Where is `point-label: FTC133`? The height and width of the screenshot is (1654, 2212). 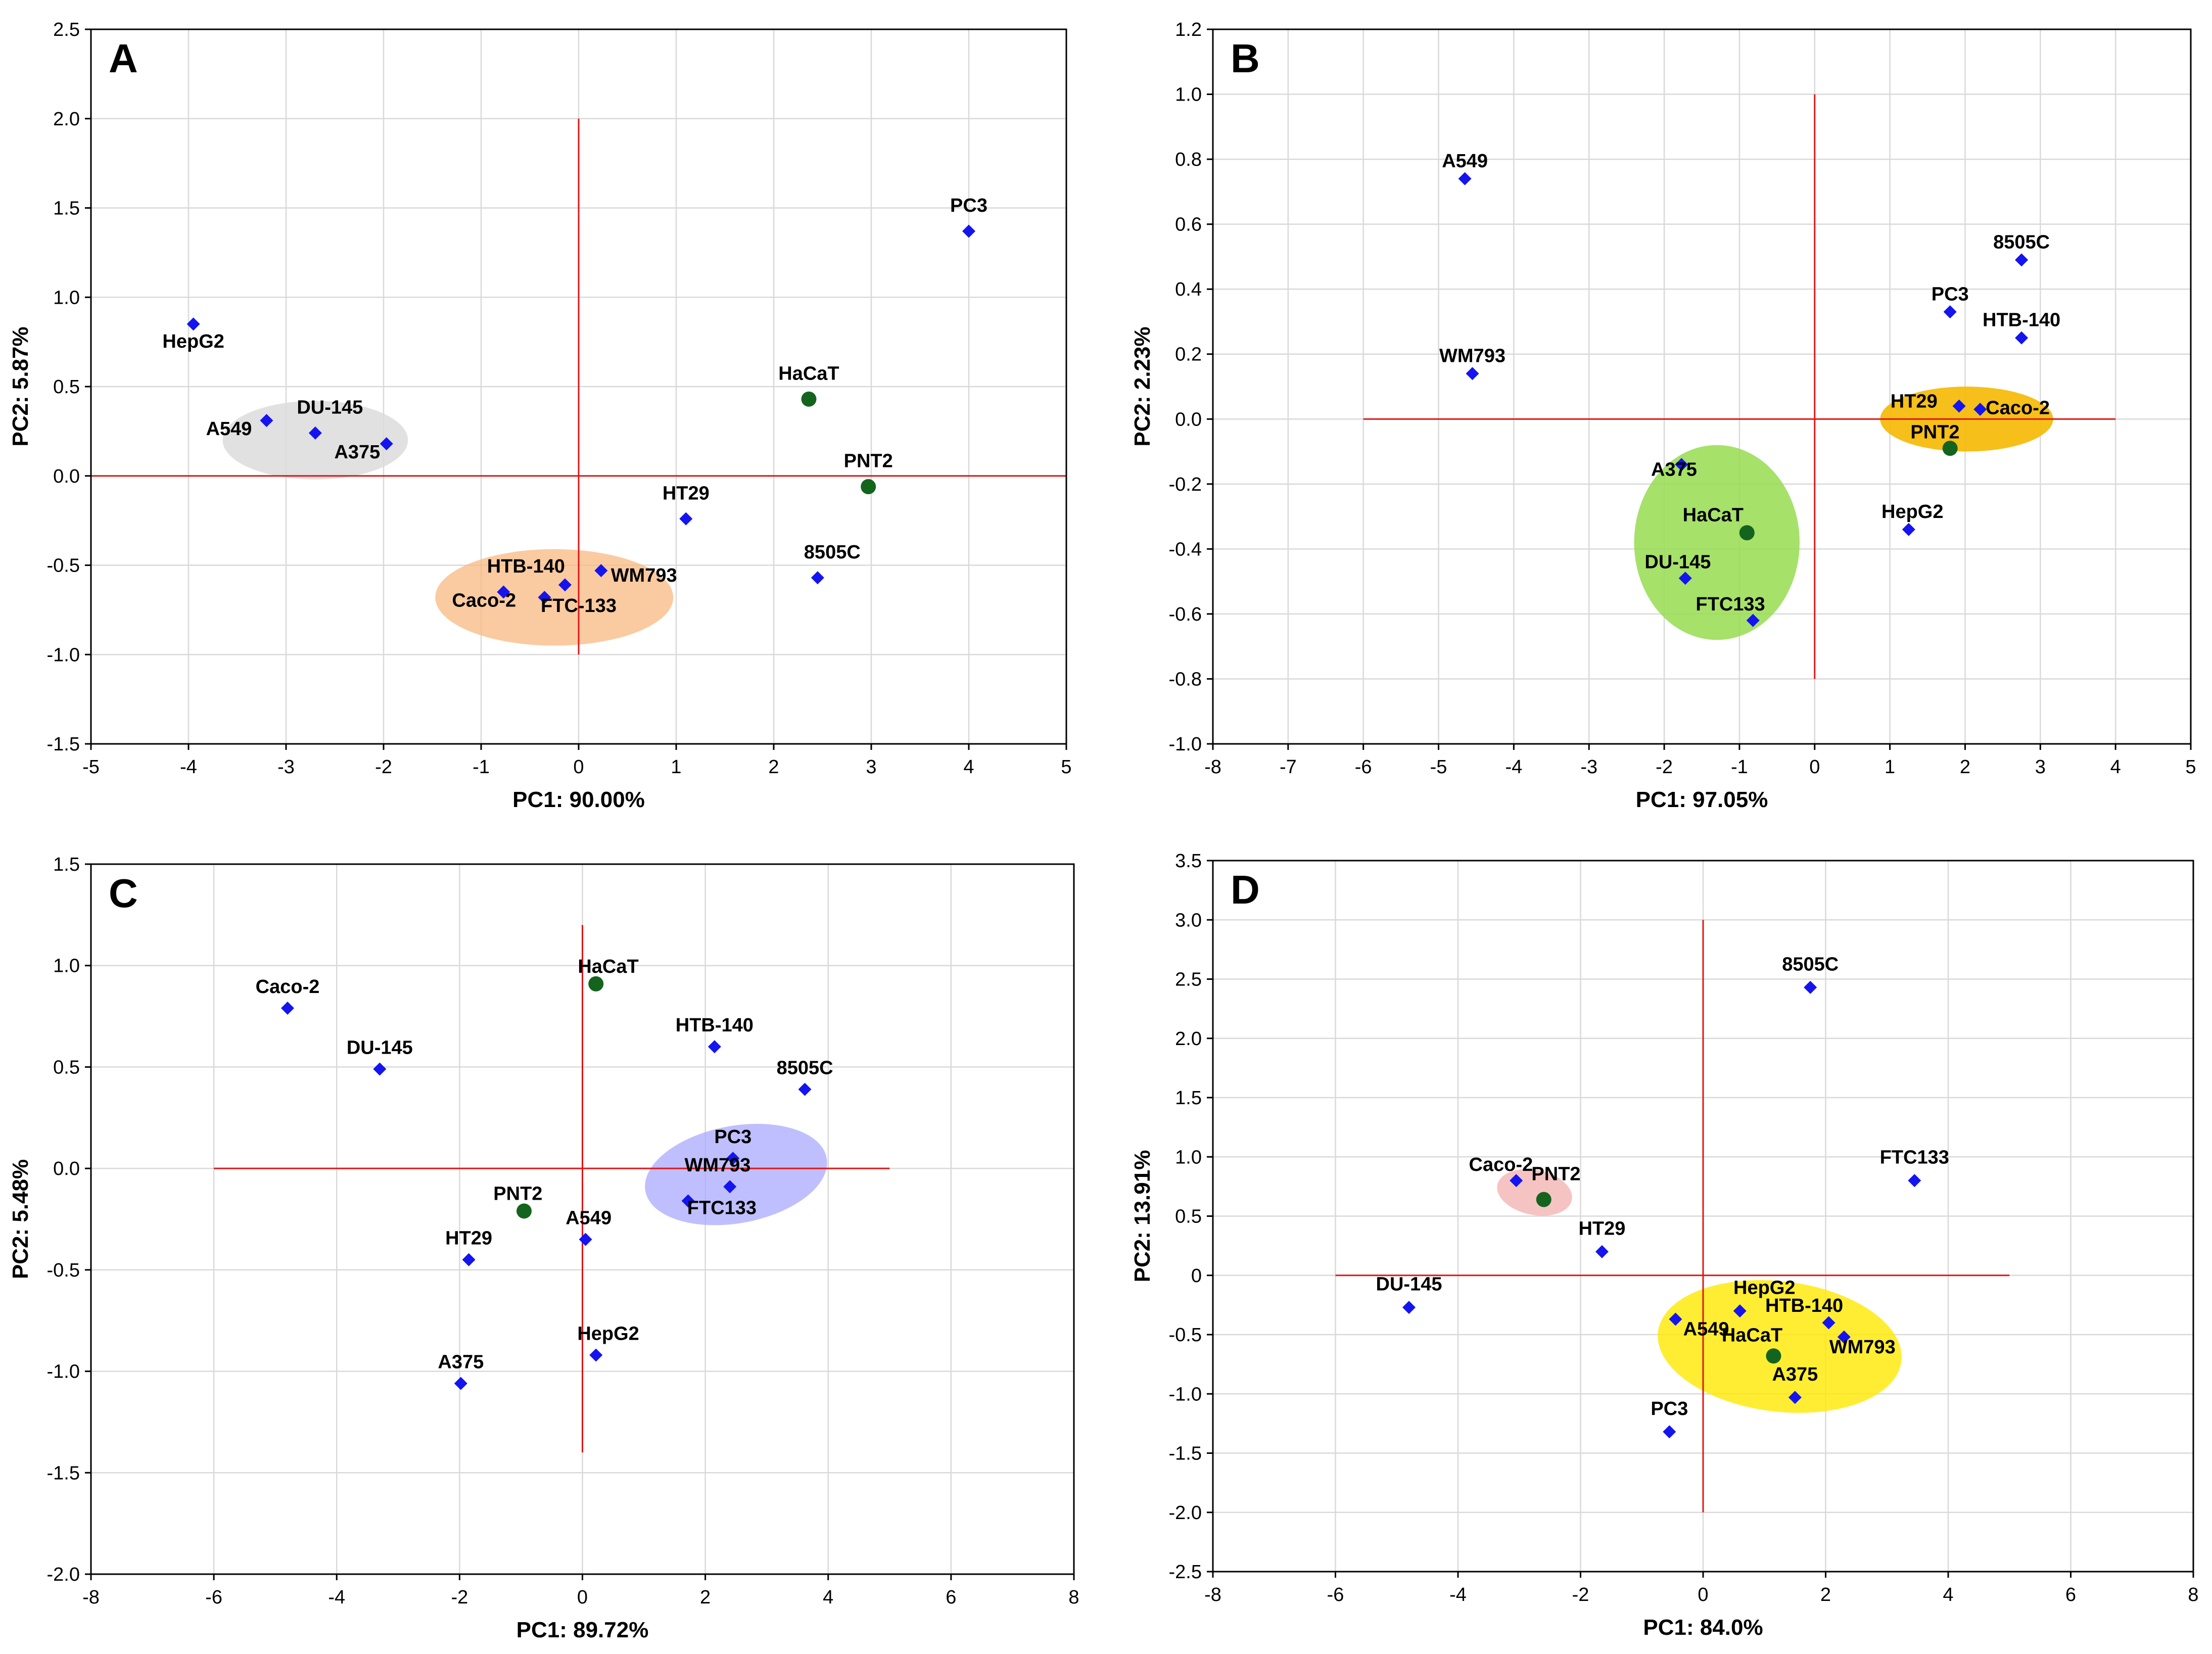 point-label: FTC133 is located at coordinates (1915, 1157).